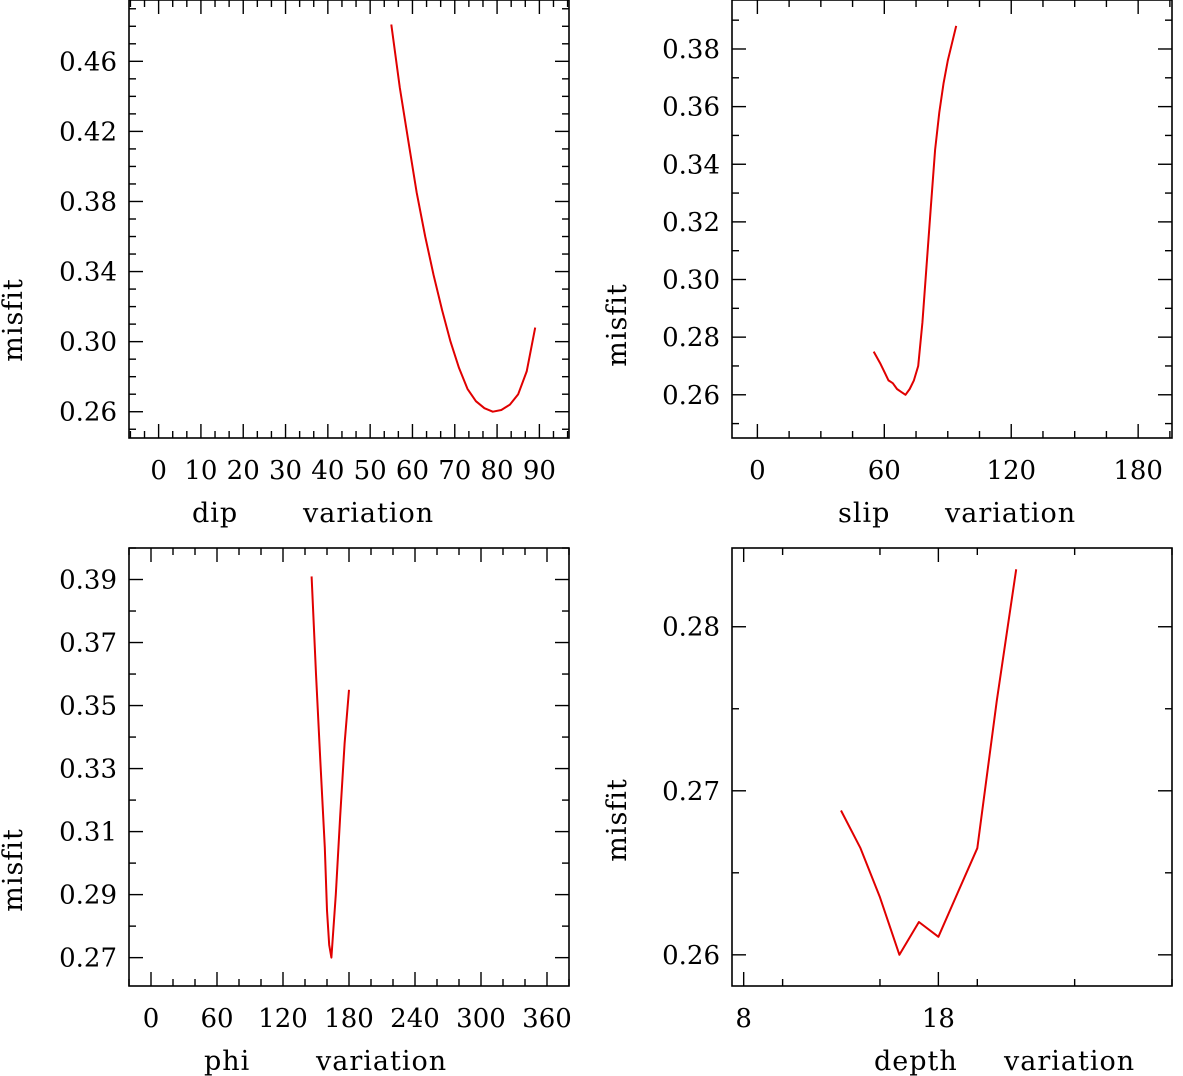  I want to click on x-tick-label-dip: 70, so click(454, 471).